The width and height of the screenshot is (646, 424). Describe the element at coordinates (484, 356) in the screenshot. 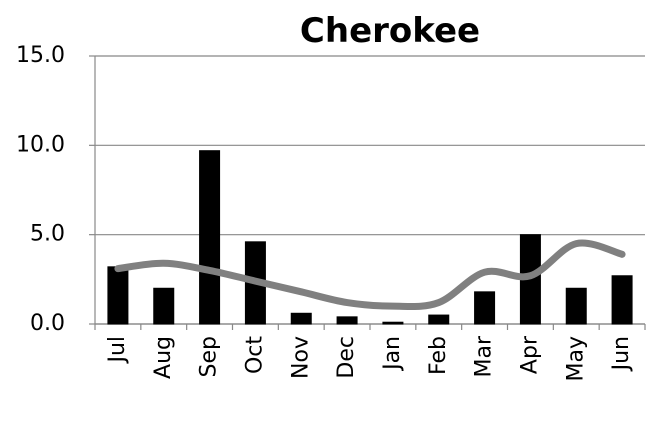

I see `x-tick-label: Mar` at that location.